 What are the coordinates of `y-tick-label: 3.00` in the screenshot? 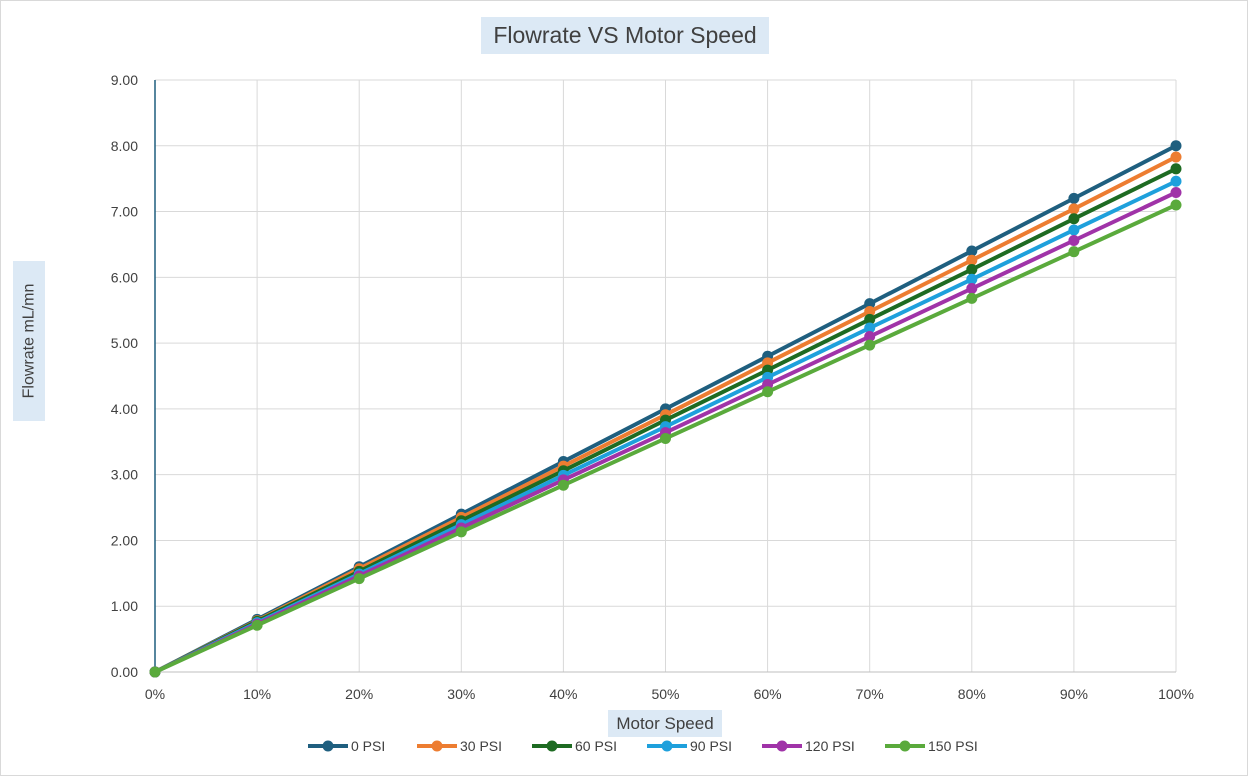 It's located at (124, 475).